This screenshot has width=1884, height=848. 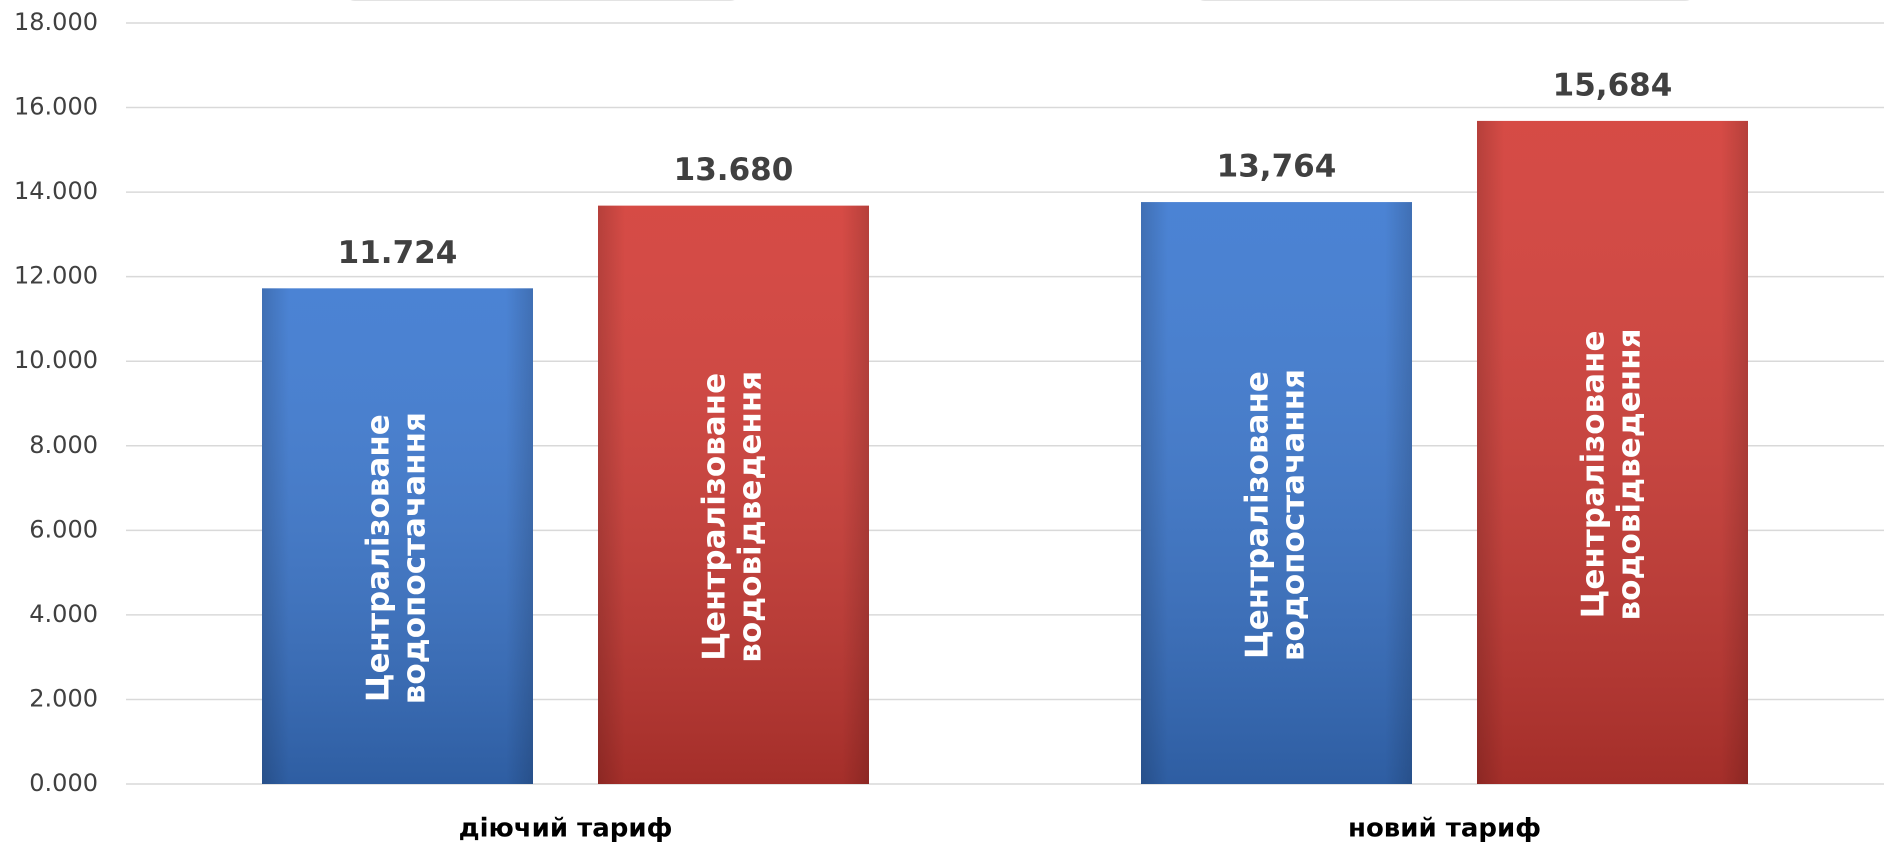 I want to click on value-label: 13.680, so click(x=734, y=170).